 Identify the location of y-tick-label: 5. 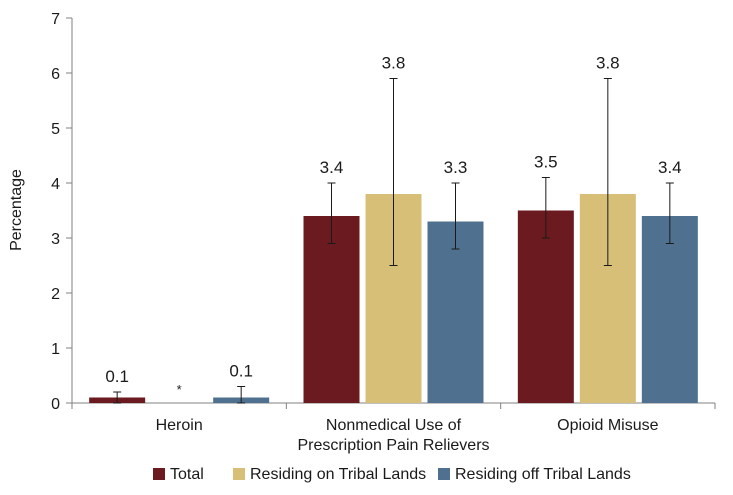
(55, 129).